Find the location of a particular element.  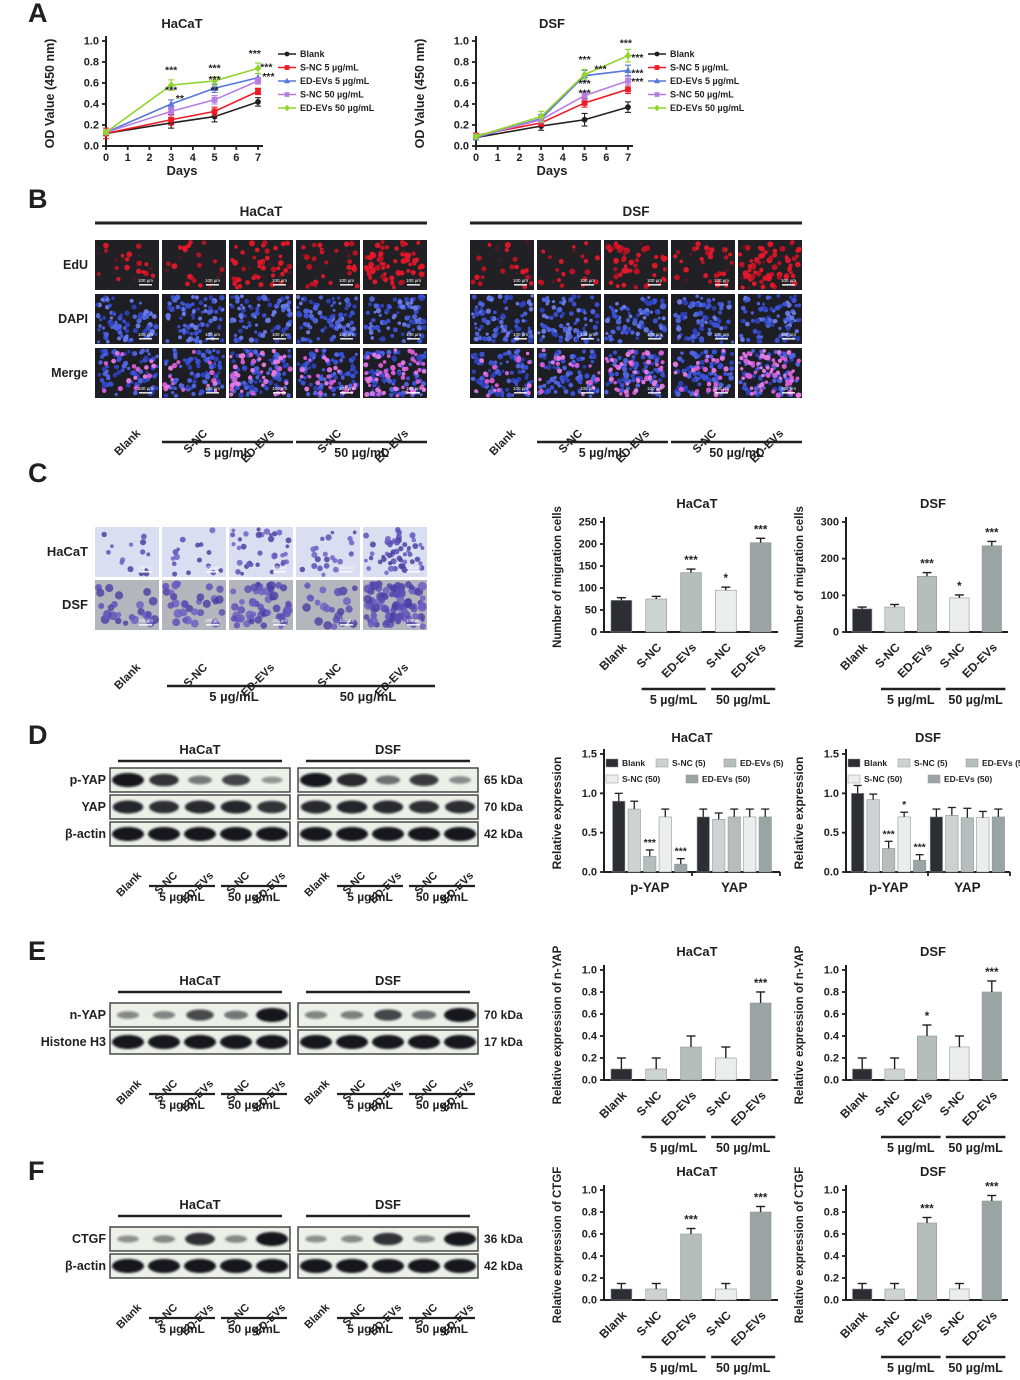

svg-text: Relative expression is located at coordinates (557, 813).